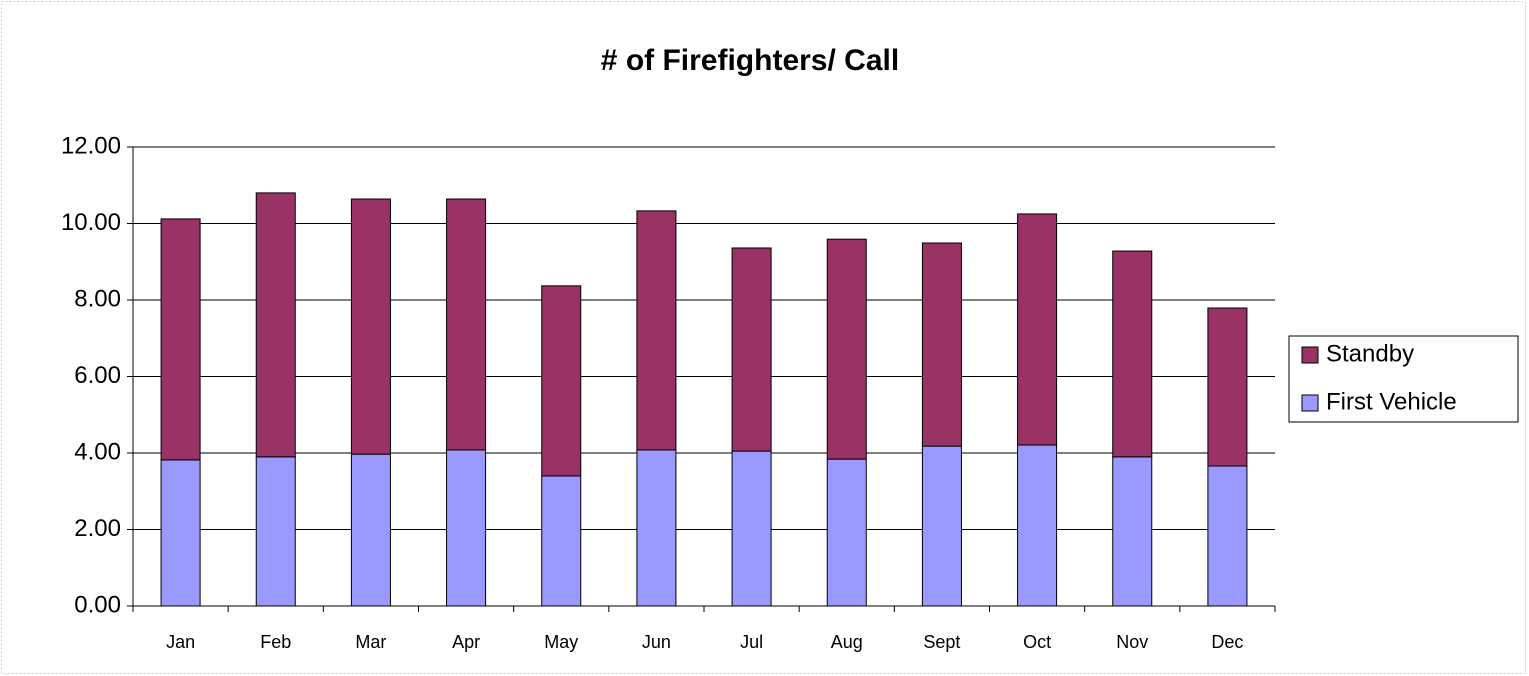  Describe the element at coordinates (1037, 642) in the screenshot. I see `x-tick-label: Oct` at that location.